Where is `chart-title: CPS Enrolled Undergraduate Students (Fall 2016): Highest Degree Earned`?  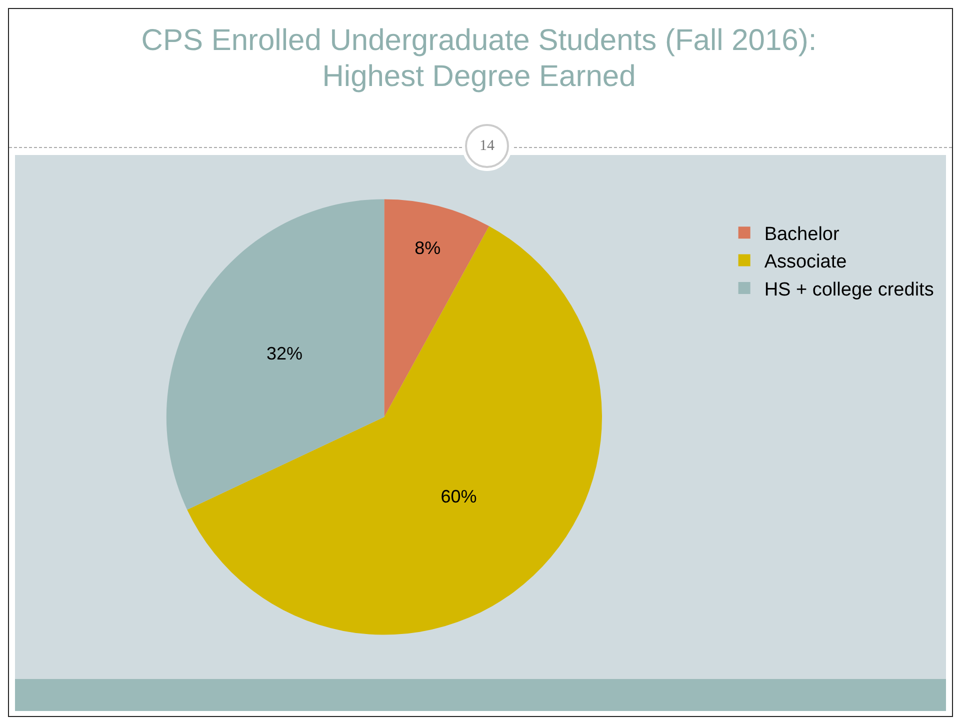 chart-title: CPS Enrolled Undergraduate Students (Fall 2016): Highest Degree Earned is located at coordinates (479, 59).